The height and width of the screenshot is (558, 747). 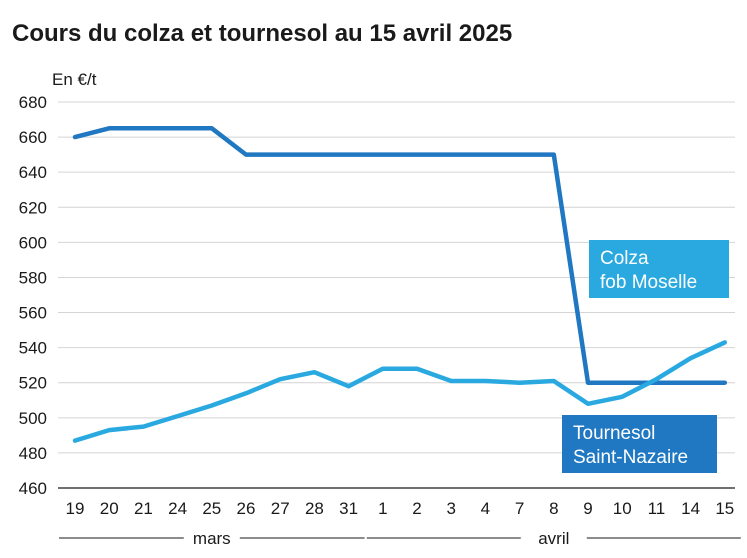 What do you see at coordinates (212, 538) in the screenshot?
I see `month-label: mars` at bounding box center [212, 538].